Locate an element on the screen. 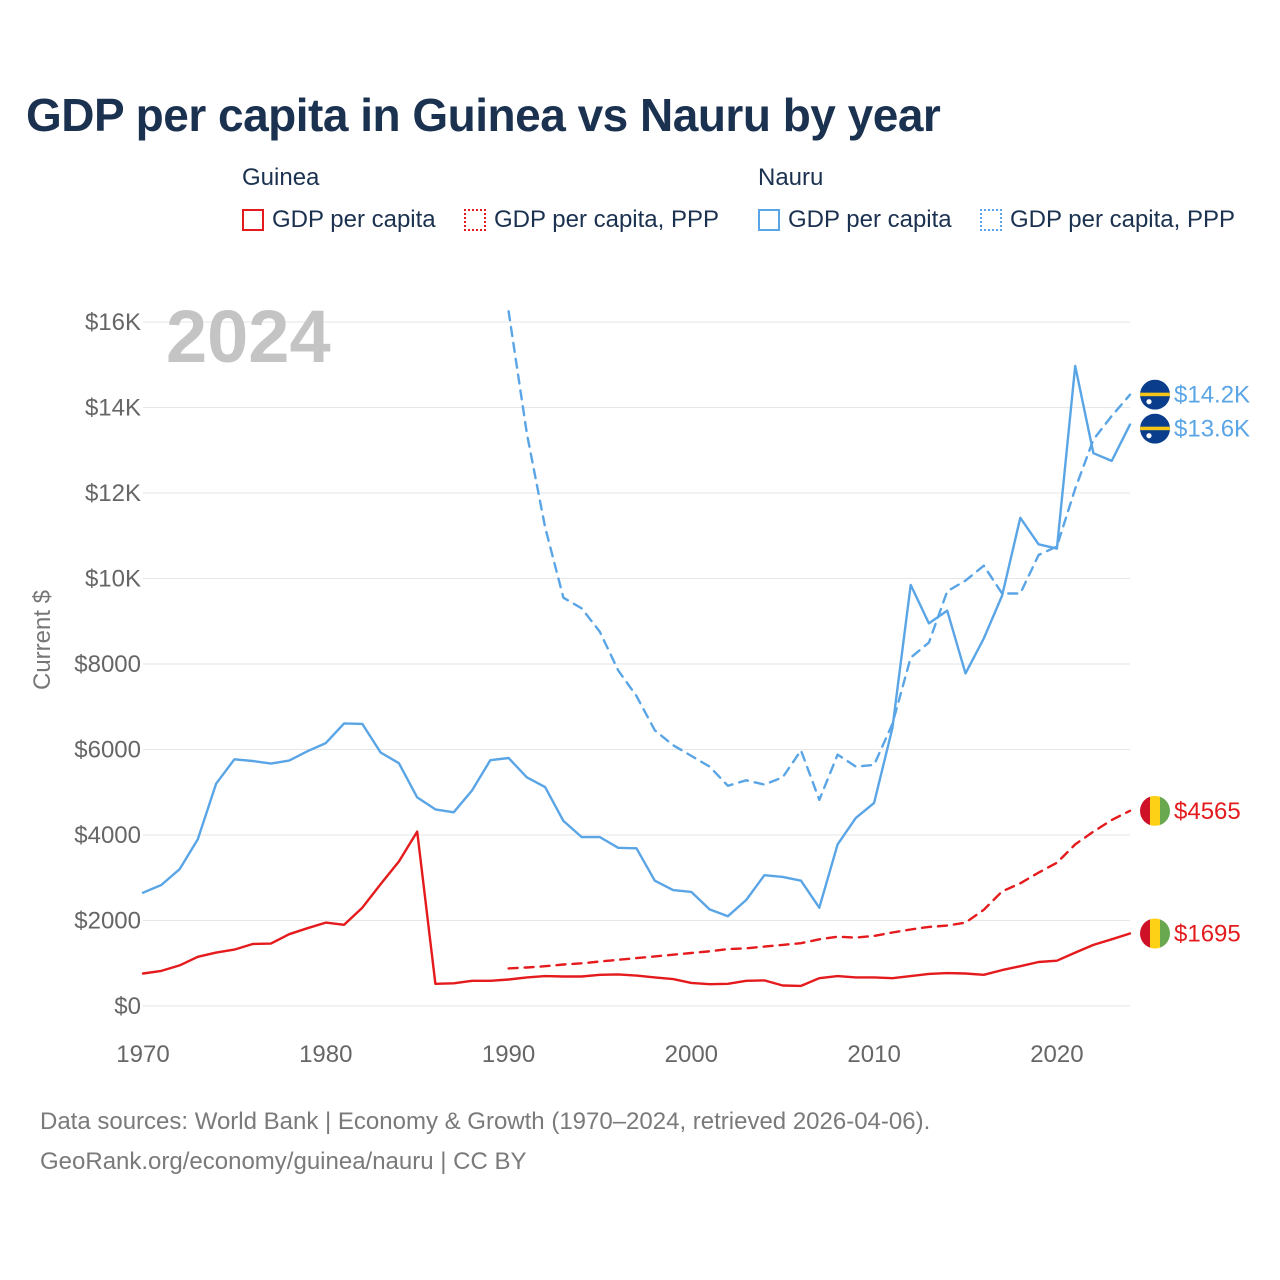 Image resolution: width=1280 pixels, height=1280 pixels. y-tick-label: $0 is located at coordinates (127, 1006).